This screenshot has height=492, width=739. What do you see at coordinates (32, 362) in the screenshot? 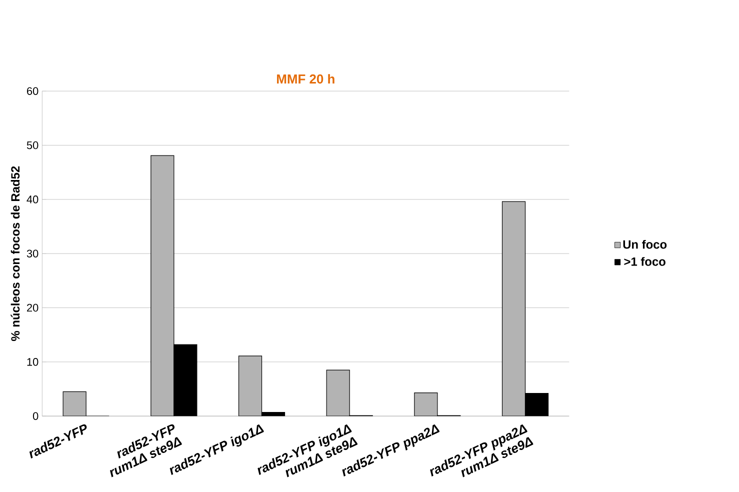
I see `y-tick-label: 10` at bounding box center [32, 362].